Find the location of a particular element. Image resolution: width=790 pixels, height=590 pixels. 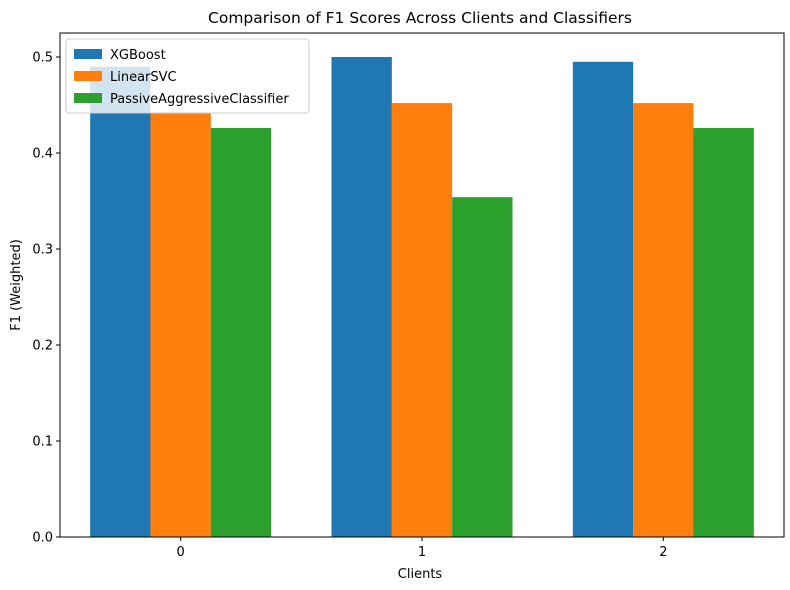

y-axis-label: F1 (Weighted) is located at coordinates (16, 285).